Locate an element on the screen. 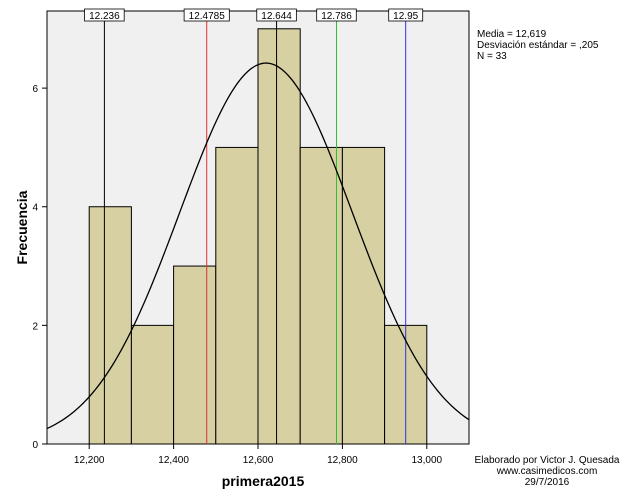  sd-stat: Desviación estándar = ,205 is located at coordinates (538, 45).